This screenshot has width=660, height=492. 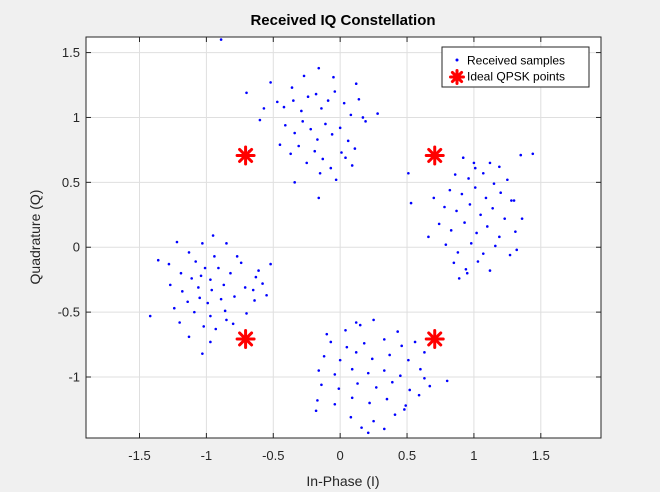 What do you see at coordinates (515, 67) in the screenshot?
I see `legend: Received samples Ideal QPSK points` at bounding box center [515, 67].